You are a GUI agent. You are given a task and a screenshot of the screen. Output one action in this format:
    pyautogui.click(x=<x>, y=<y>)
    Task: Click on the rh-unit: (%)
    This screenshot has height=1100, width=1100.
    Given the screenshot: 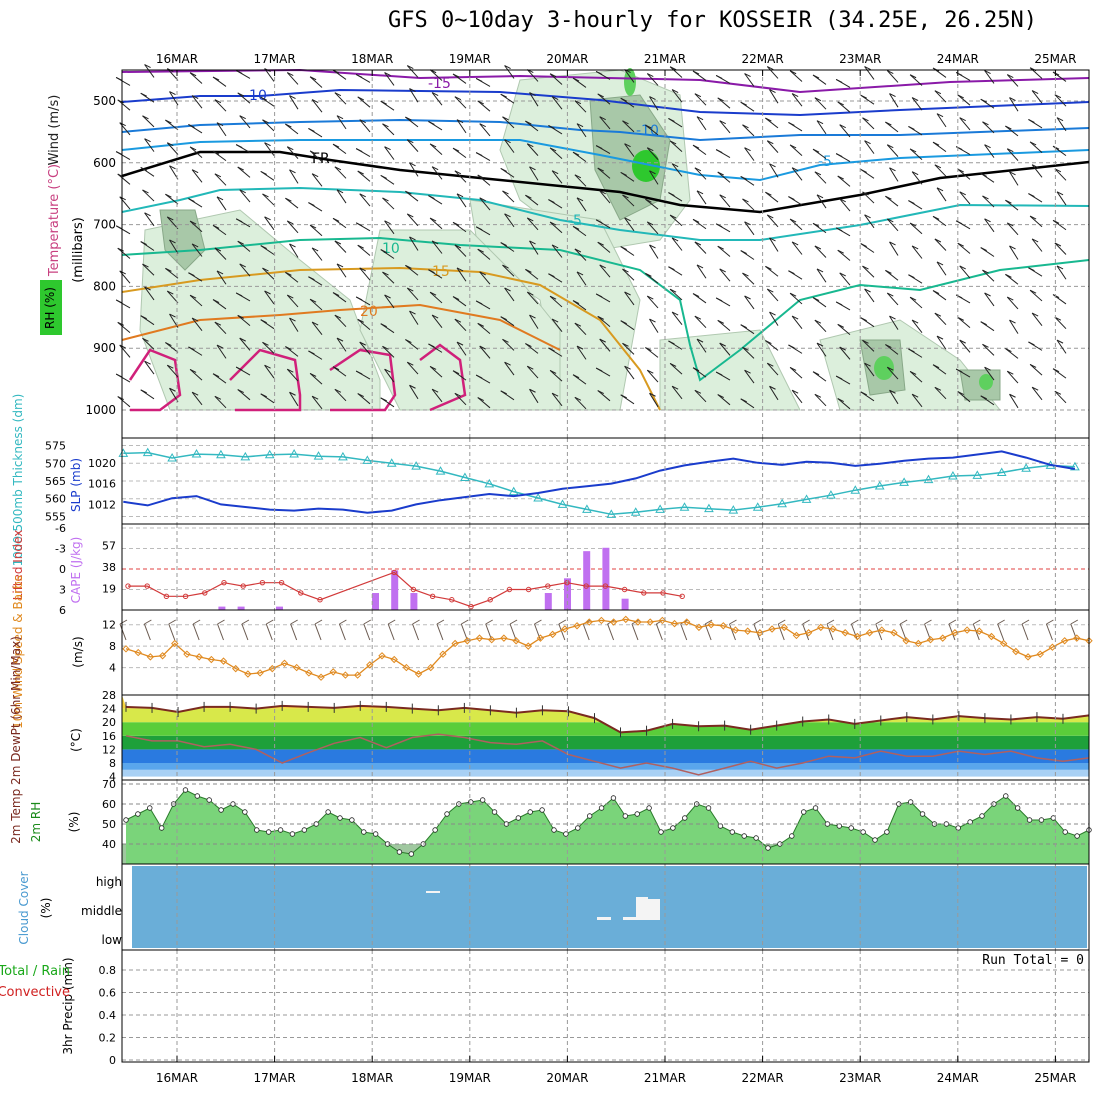 What is the action you would take?
    pyautogui.click(x=74, y=822)
    